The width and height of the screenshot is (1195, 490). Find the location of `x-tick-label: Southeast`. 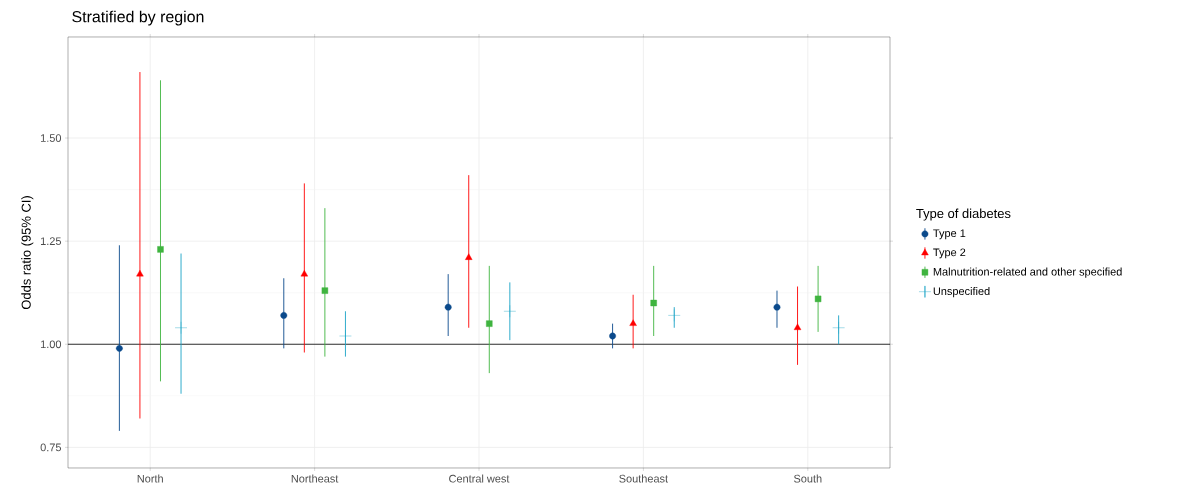

x-tick-label: Southeast is located at coordinates (643, 478).